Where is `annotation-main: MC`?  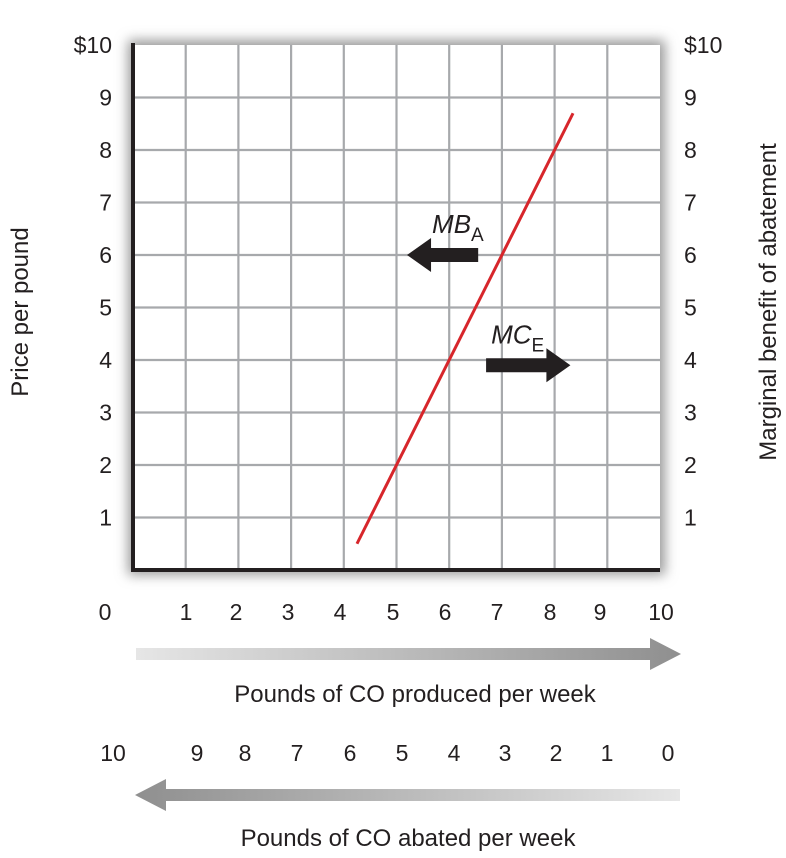 annotation-main: MC is located at coordinates (511, 334).